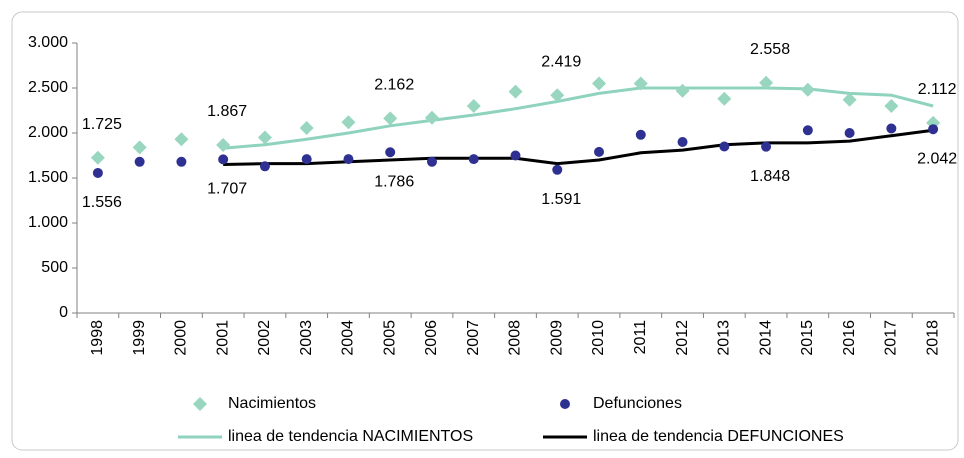 This screenshot has height=458, width=964. I want to click on x-tick-label: 2001, so click(222, 338).